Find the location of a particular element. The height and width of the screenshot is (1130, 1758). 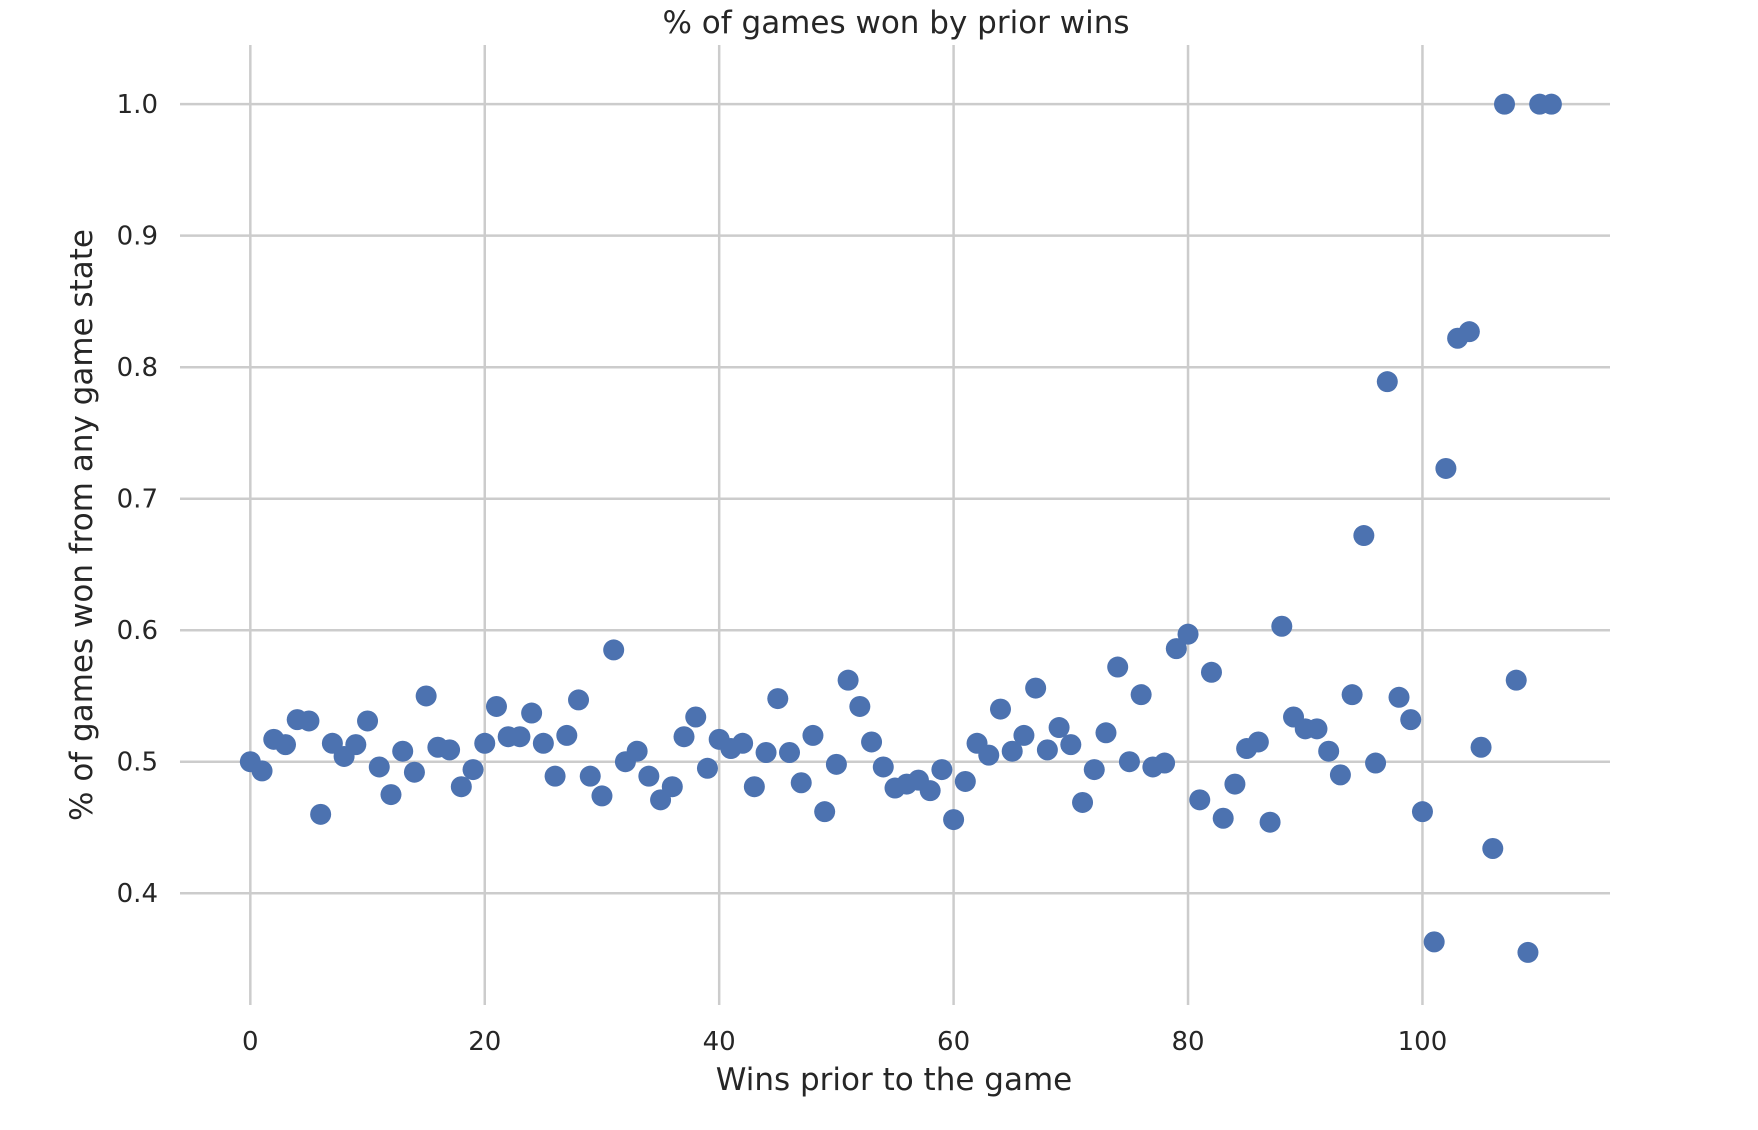

x-tick-label: 0 is located at coordinates (250, 1042).